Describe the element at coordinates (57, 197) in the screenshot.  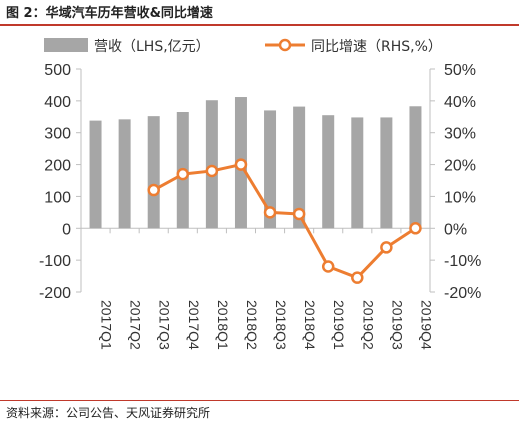
I see `left-tick-label: 100` at that location.